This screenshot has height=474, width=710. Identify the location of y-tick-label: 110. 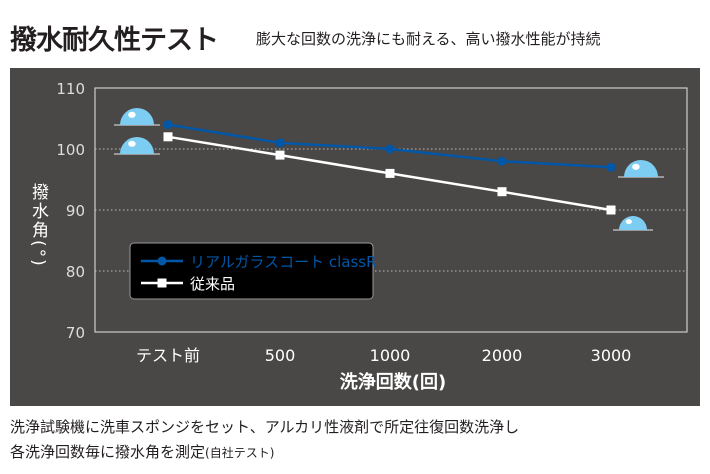
(70, 89).